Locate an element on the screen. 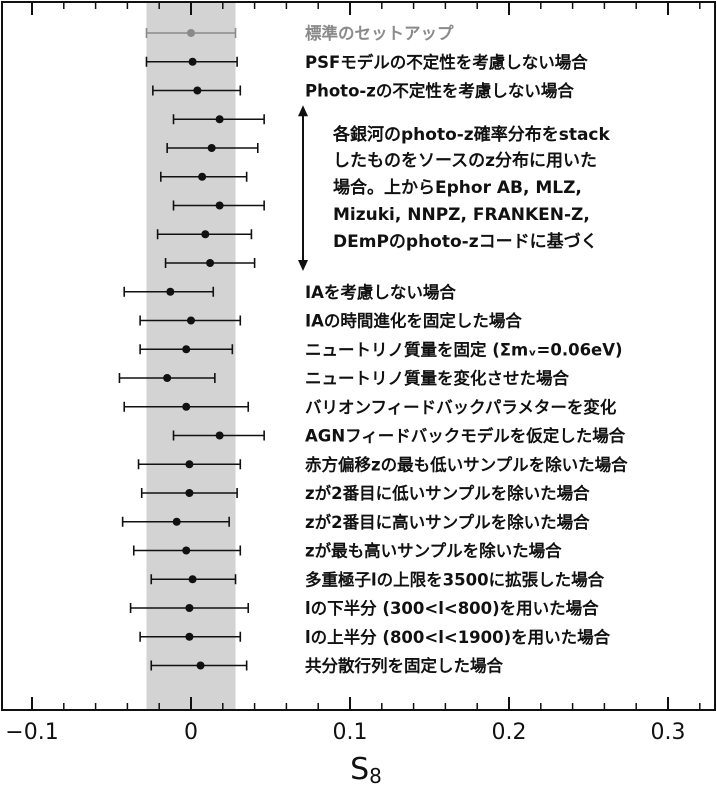 The image size is (717, 785). row-label: IAを考慮しない場合 is located at coordinates (380, 292).